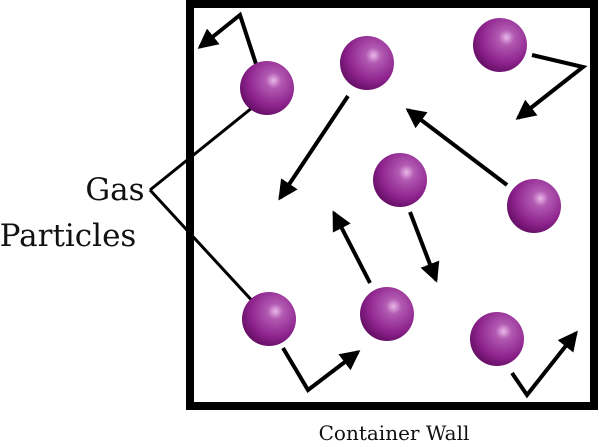 The height and width of the screenshot is (447, 600). Describe the element at coordinates (68, 236) in the screenshot. I see `gas-particles-label-line2: Particles` at that location.